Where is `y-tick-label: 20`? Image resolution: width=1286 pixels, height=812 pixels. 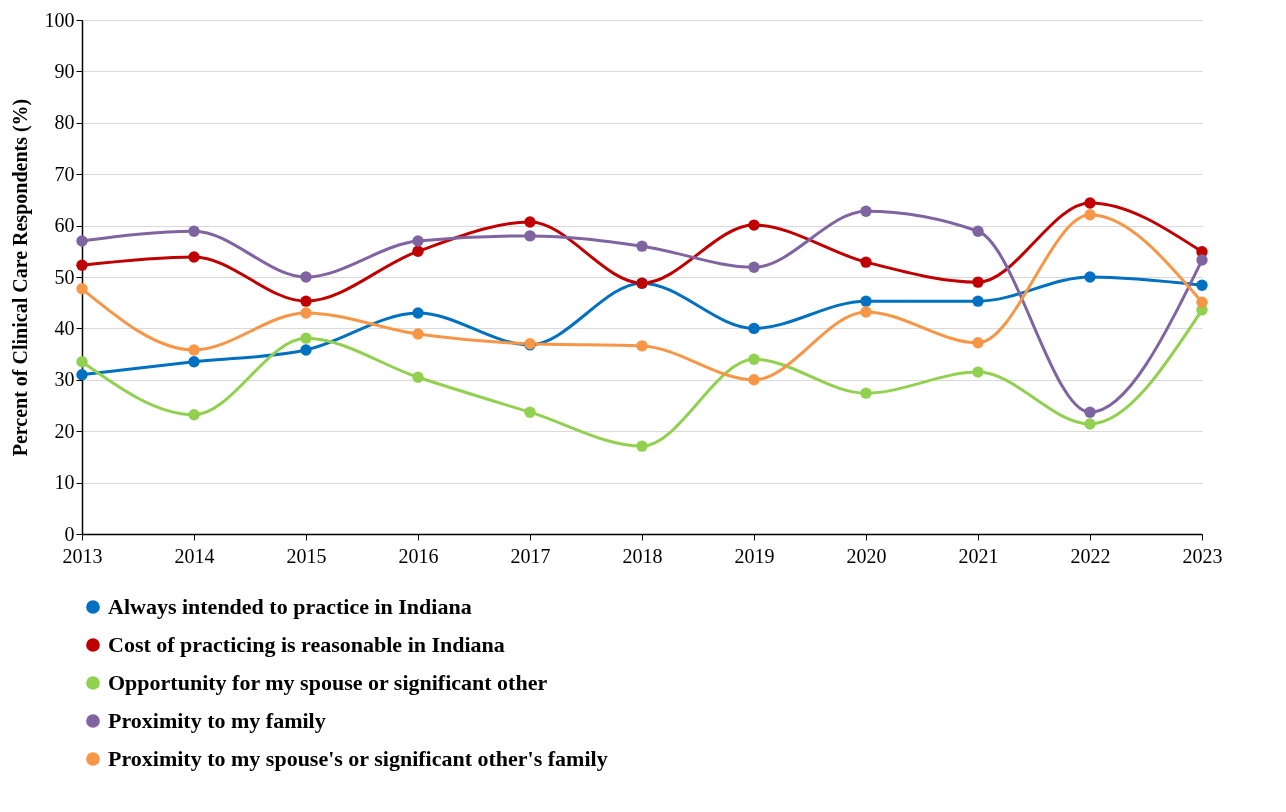 y-tick-label: 20 is located at coordinates (64, 430).